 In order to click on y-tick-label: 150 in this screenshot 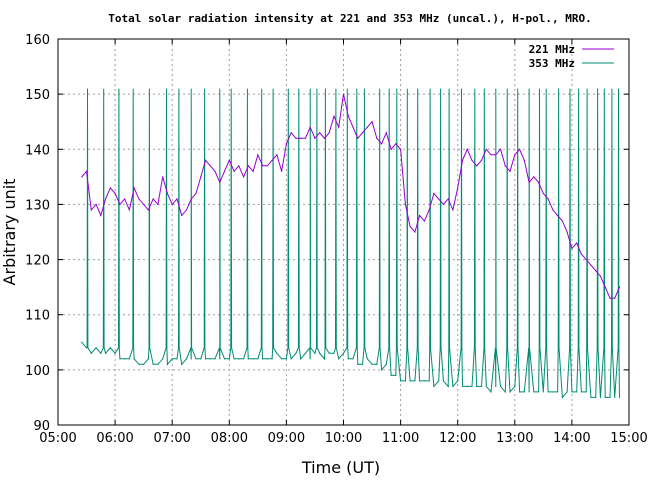, I will do `click(37, 95)`.